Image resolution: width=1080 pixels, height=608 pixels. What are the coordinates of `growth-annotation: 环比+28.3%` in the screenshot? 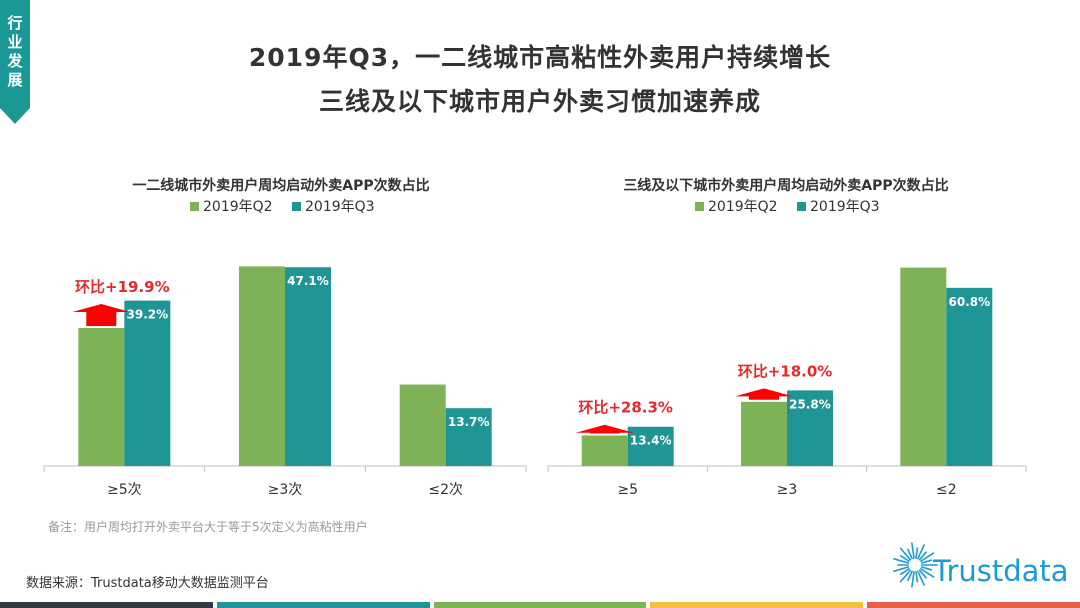 It's located at (625, 408).